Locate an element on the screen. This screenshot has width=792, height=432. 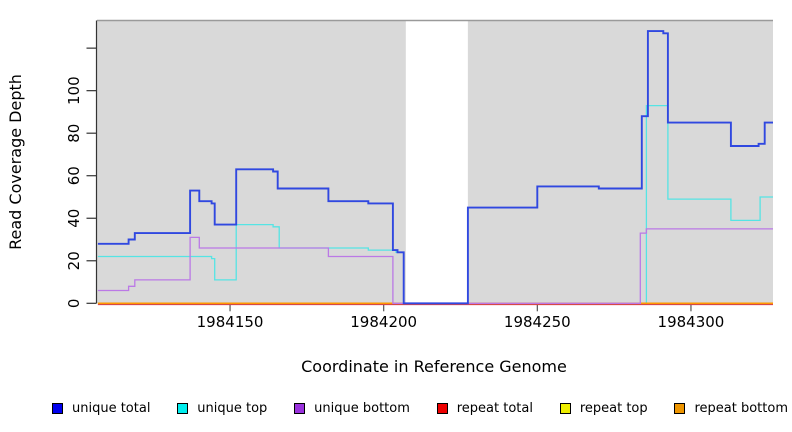
legend-item-unique-total: unique total is located at coordinates (101, 408).